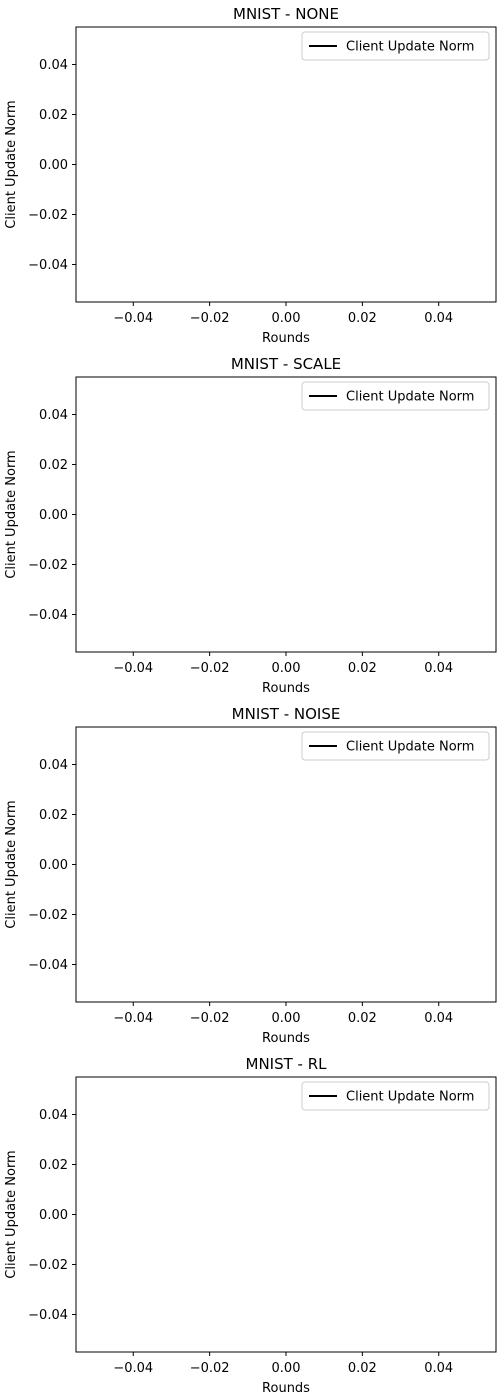 The image size is (500, 1400). I want to click on chart-title: MNIST - NONE, so click(286, 14).